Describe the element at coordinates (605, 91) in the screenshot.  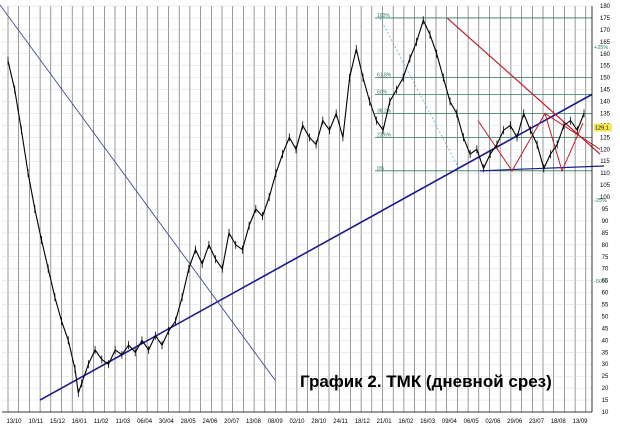
I see `y-tick-label: 145` at that location.